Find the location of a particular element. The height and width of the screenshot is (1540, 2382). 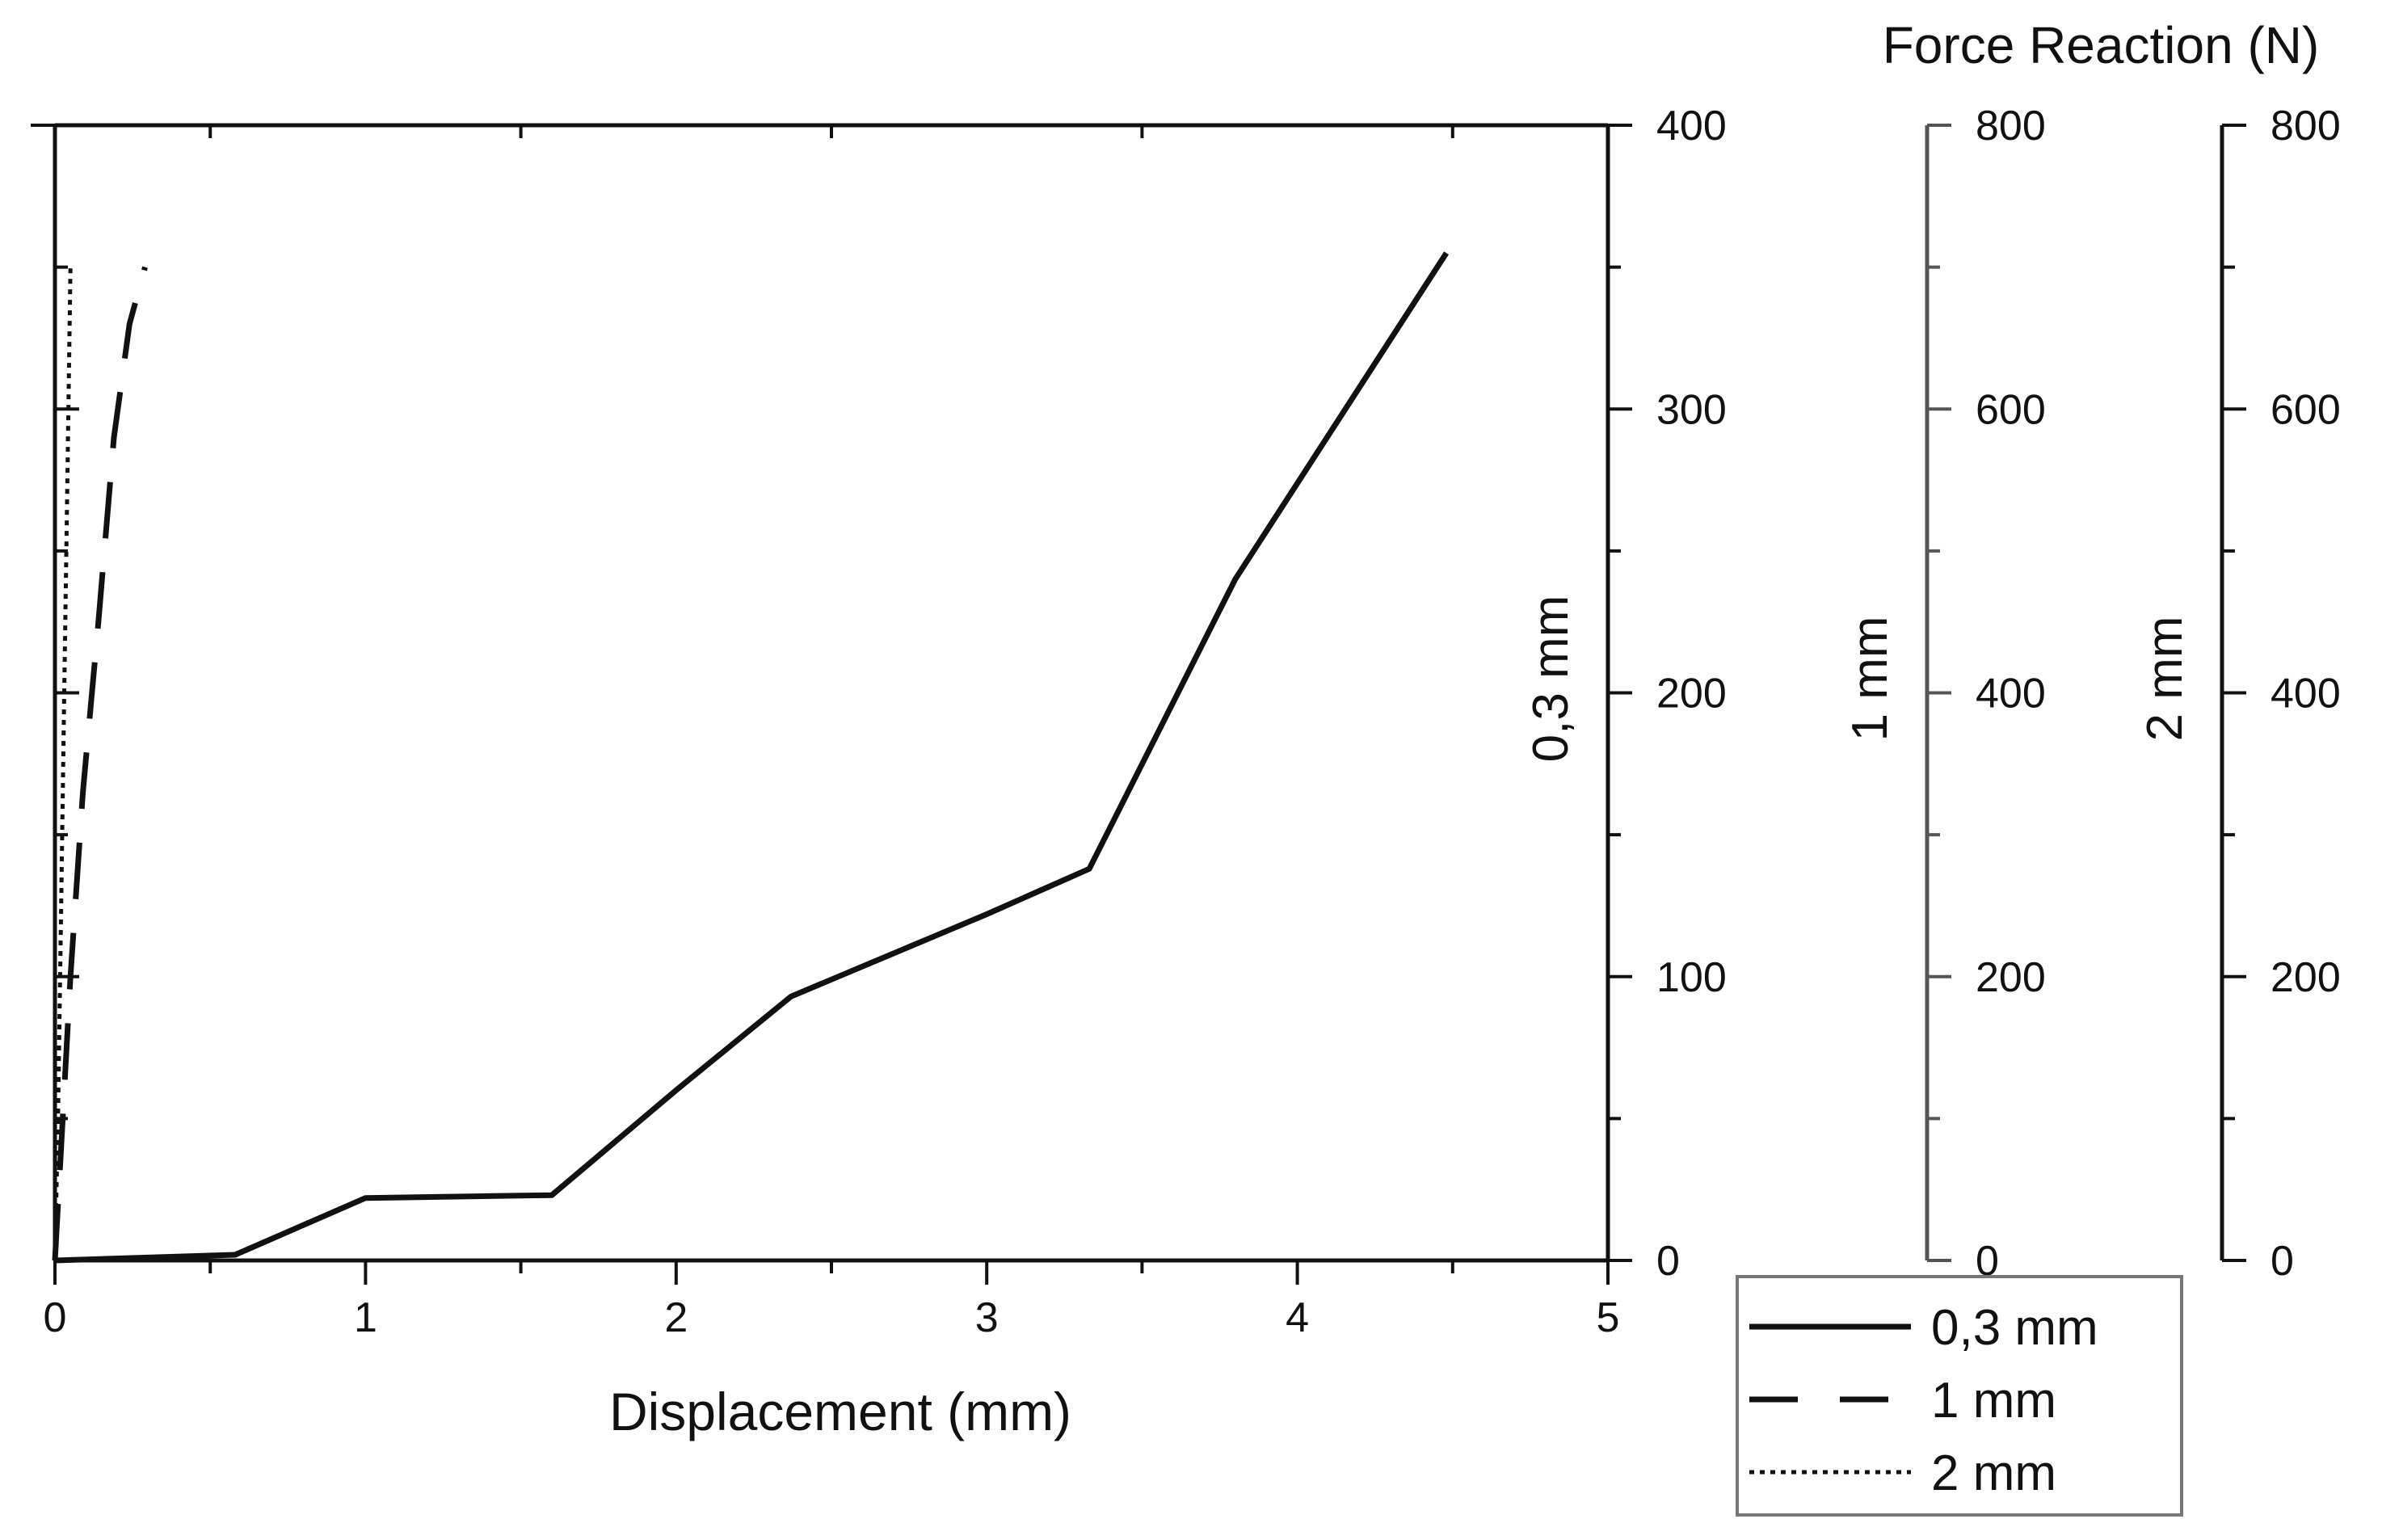

y-axis-label-y1: 0,3 mm is located at coordinates (1551, 679).